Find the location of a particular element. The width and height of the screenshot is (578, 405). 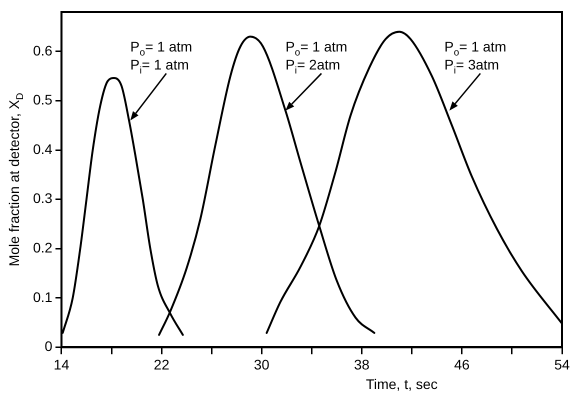

y-axis-title: Mole fraction at detector, XD is located at coordinates (16, 179).